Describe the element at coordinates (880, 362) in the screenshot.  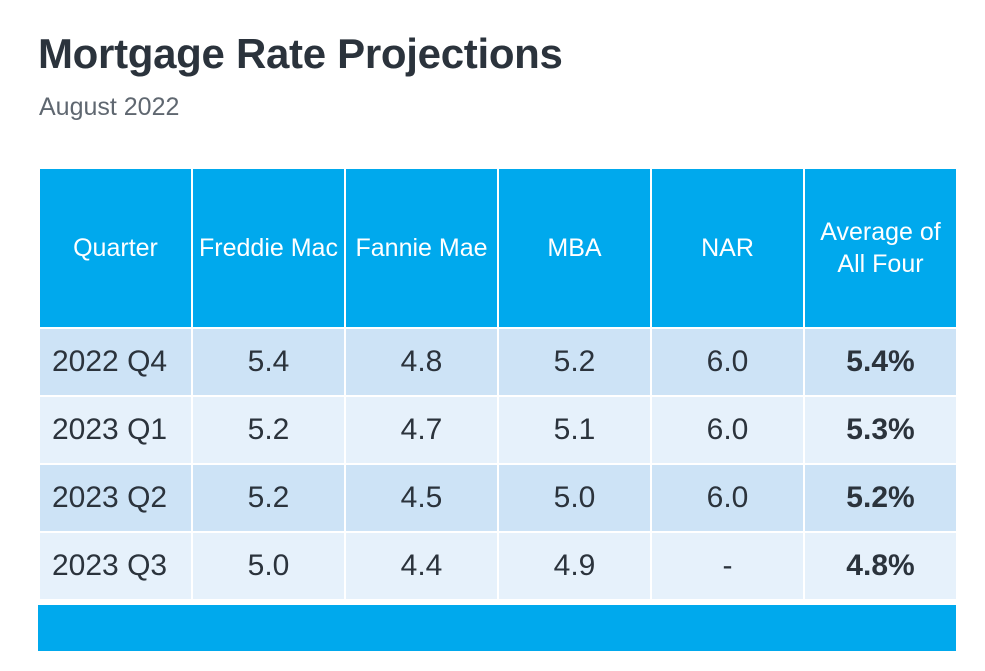
I see `cell-average: 5.4%` at that location.